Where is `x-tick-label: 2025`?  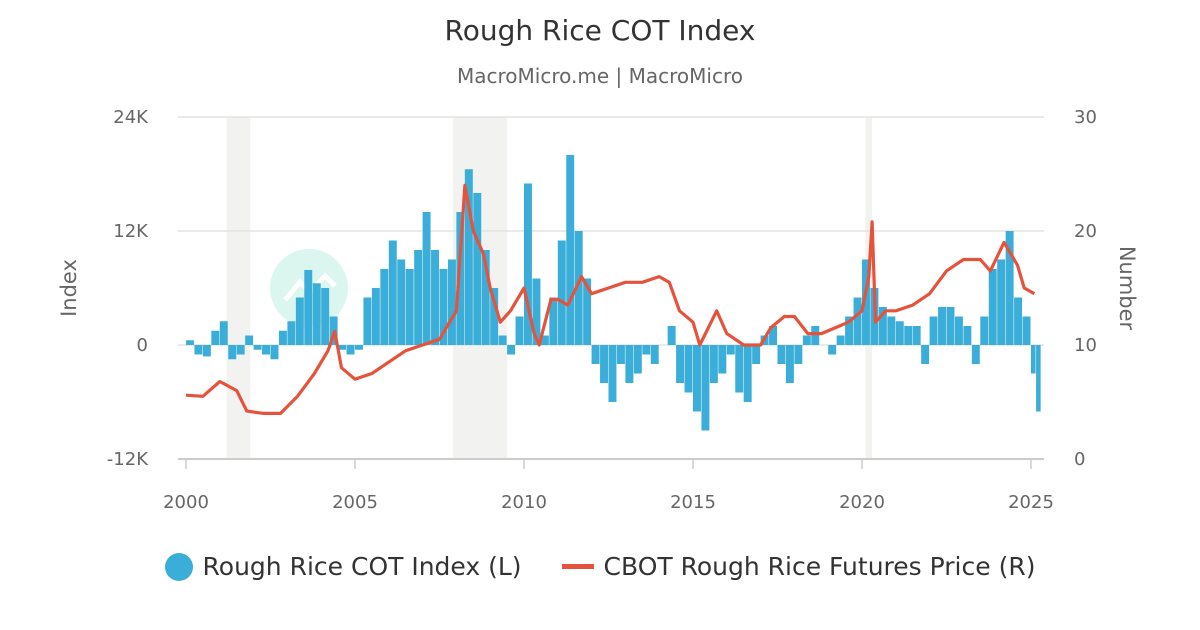 x-tick-label: 2025 is located at coordinates (1031, 502).